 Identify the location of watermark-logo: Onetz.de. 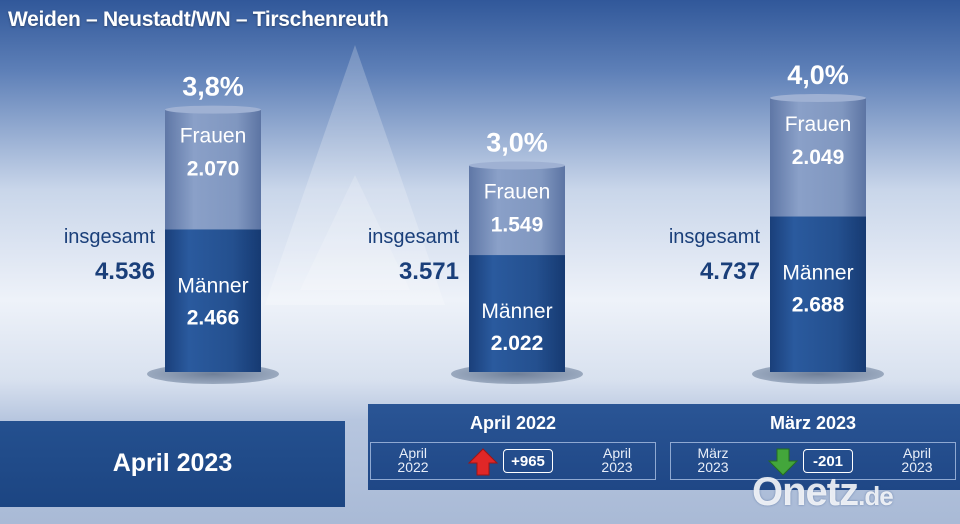
(823, 492).